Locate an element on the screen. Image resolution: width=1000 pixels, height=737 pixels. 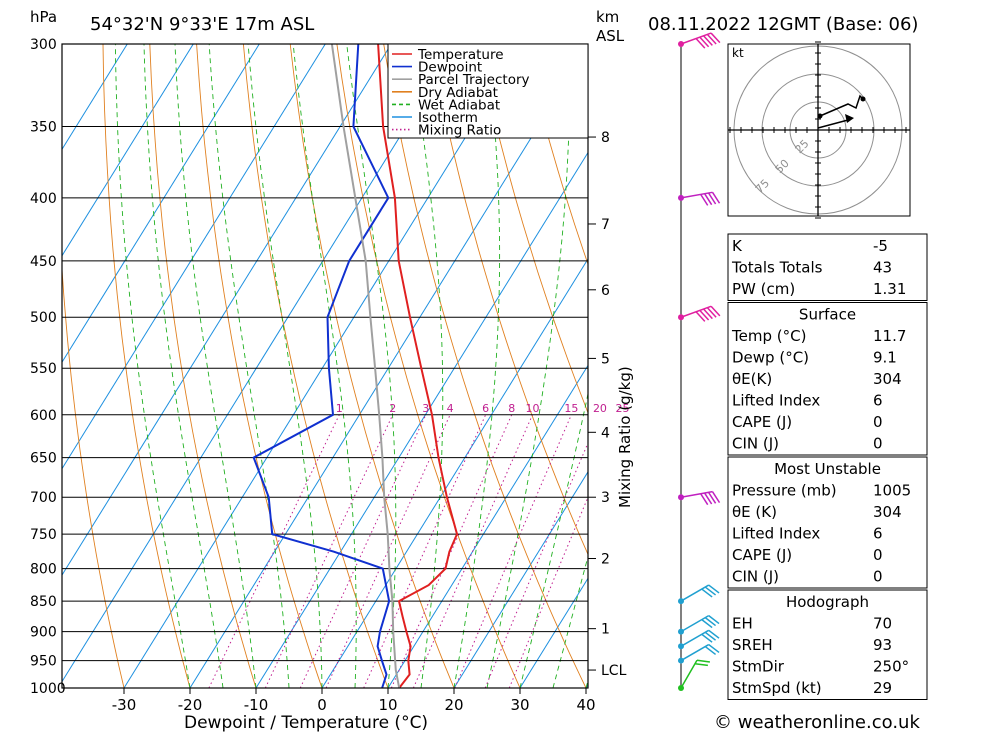
mixing-ratio-label: 4 is located at coordinates (450, 408).